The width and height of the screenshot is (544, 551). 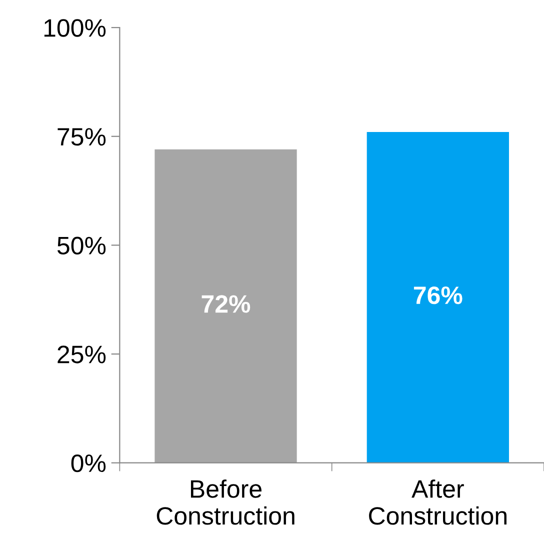 What do you see at coordinates (82, 355) in the screenshot?
I see `y-tick-label: 25%` at bounding box center [82, 355].